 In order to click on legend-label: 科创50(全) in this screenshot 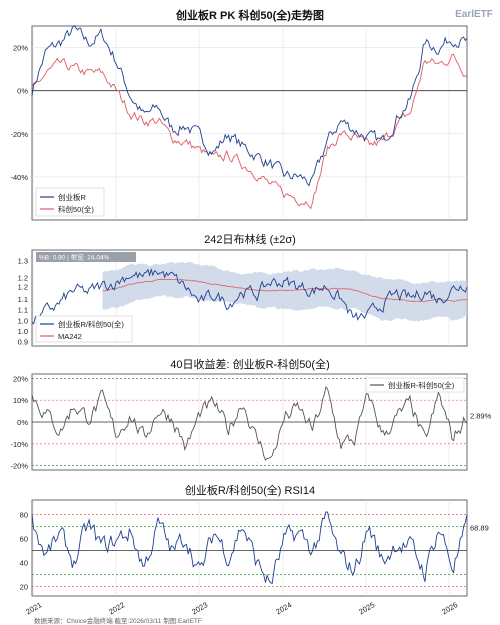, I will do `click(76, 209)`.